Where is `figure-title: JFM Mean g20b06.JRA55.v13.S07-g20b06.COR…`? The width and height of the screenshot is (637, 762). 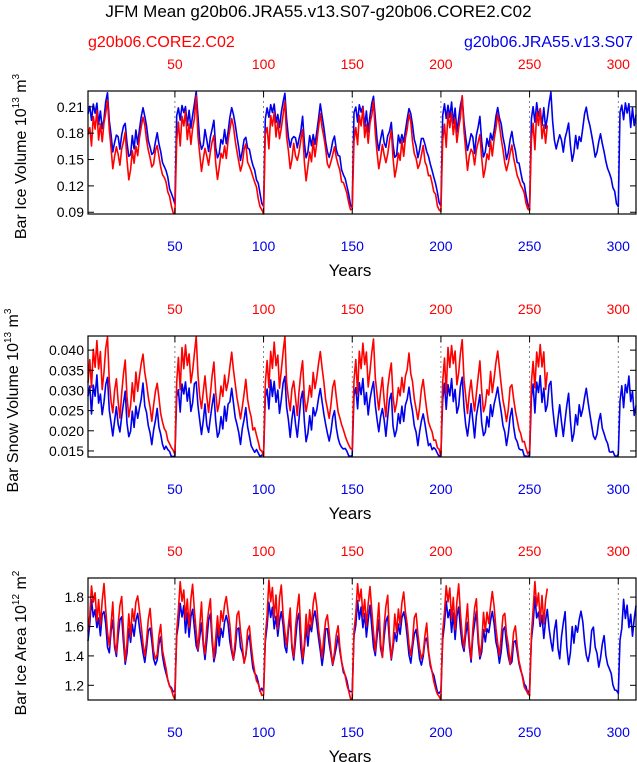 figure-title: JFM Mean g20b06.JRA55.v13.S07-g20b06.COR… is located at coordinates (318, 11).